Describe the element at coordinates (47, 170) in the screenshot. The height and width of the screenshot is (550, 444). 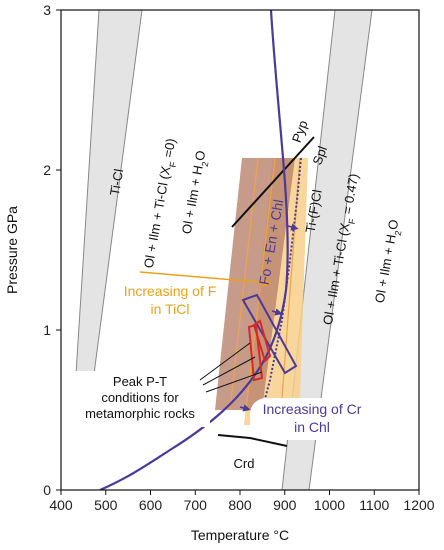
I see `y-tick-label: 2` at that location.